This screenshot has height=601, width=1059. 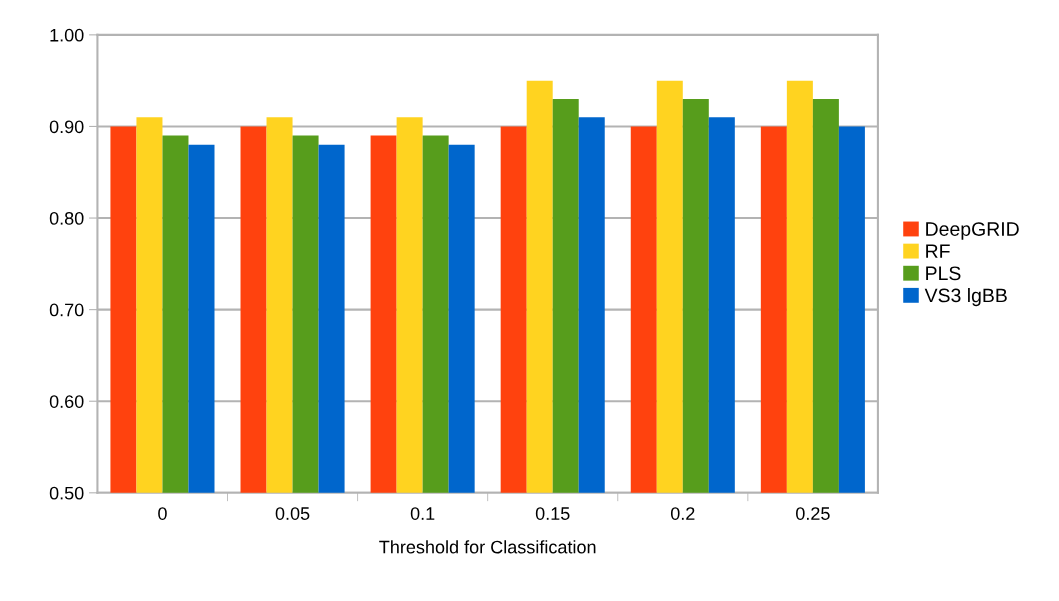 I want to click on legend-label: VS3 lgBB, so click(x=965, y=297).